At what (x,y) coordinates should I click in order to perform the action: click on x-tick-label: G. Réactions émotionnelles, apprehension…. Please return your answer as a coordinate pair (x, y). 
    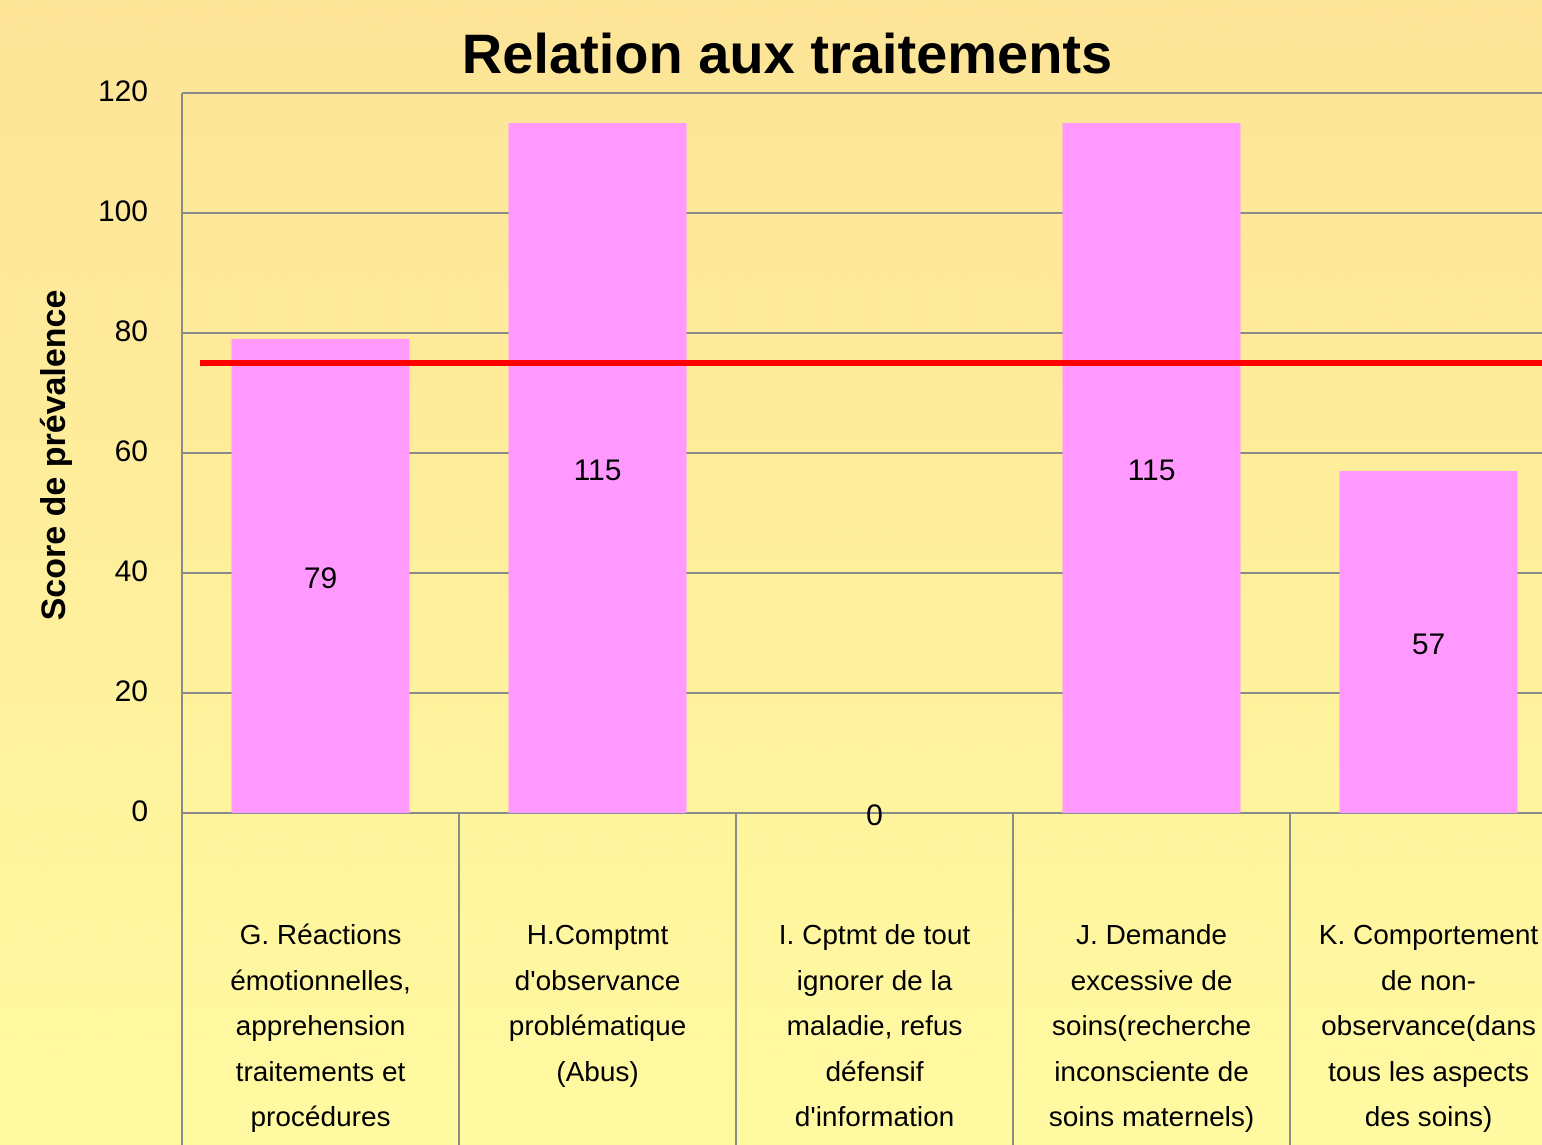
    Looking at the image, I should click on (320, 1025).